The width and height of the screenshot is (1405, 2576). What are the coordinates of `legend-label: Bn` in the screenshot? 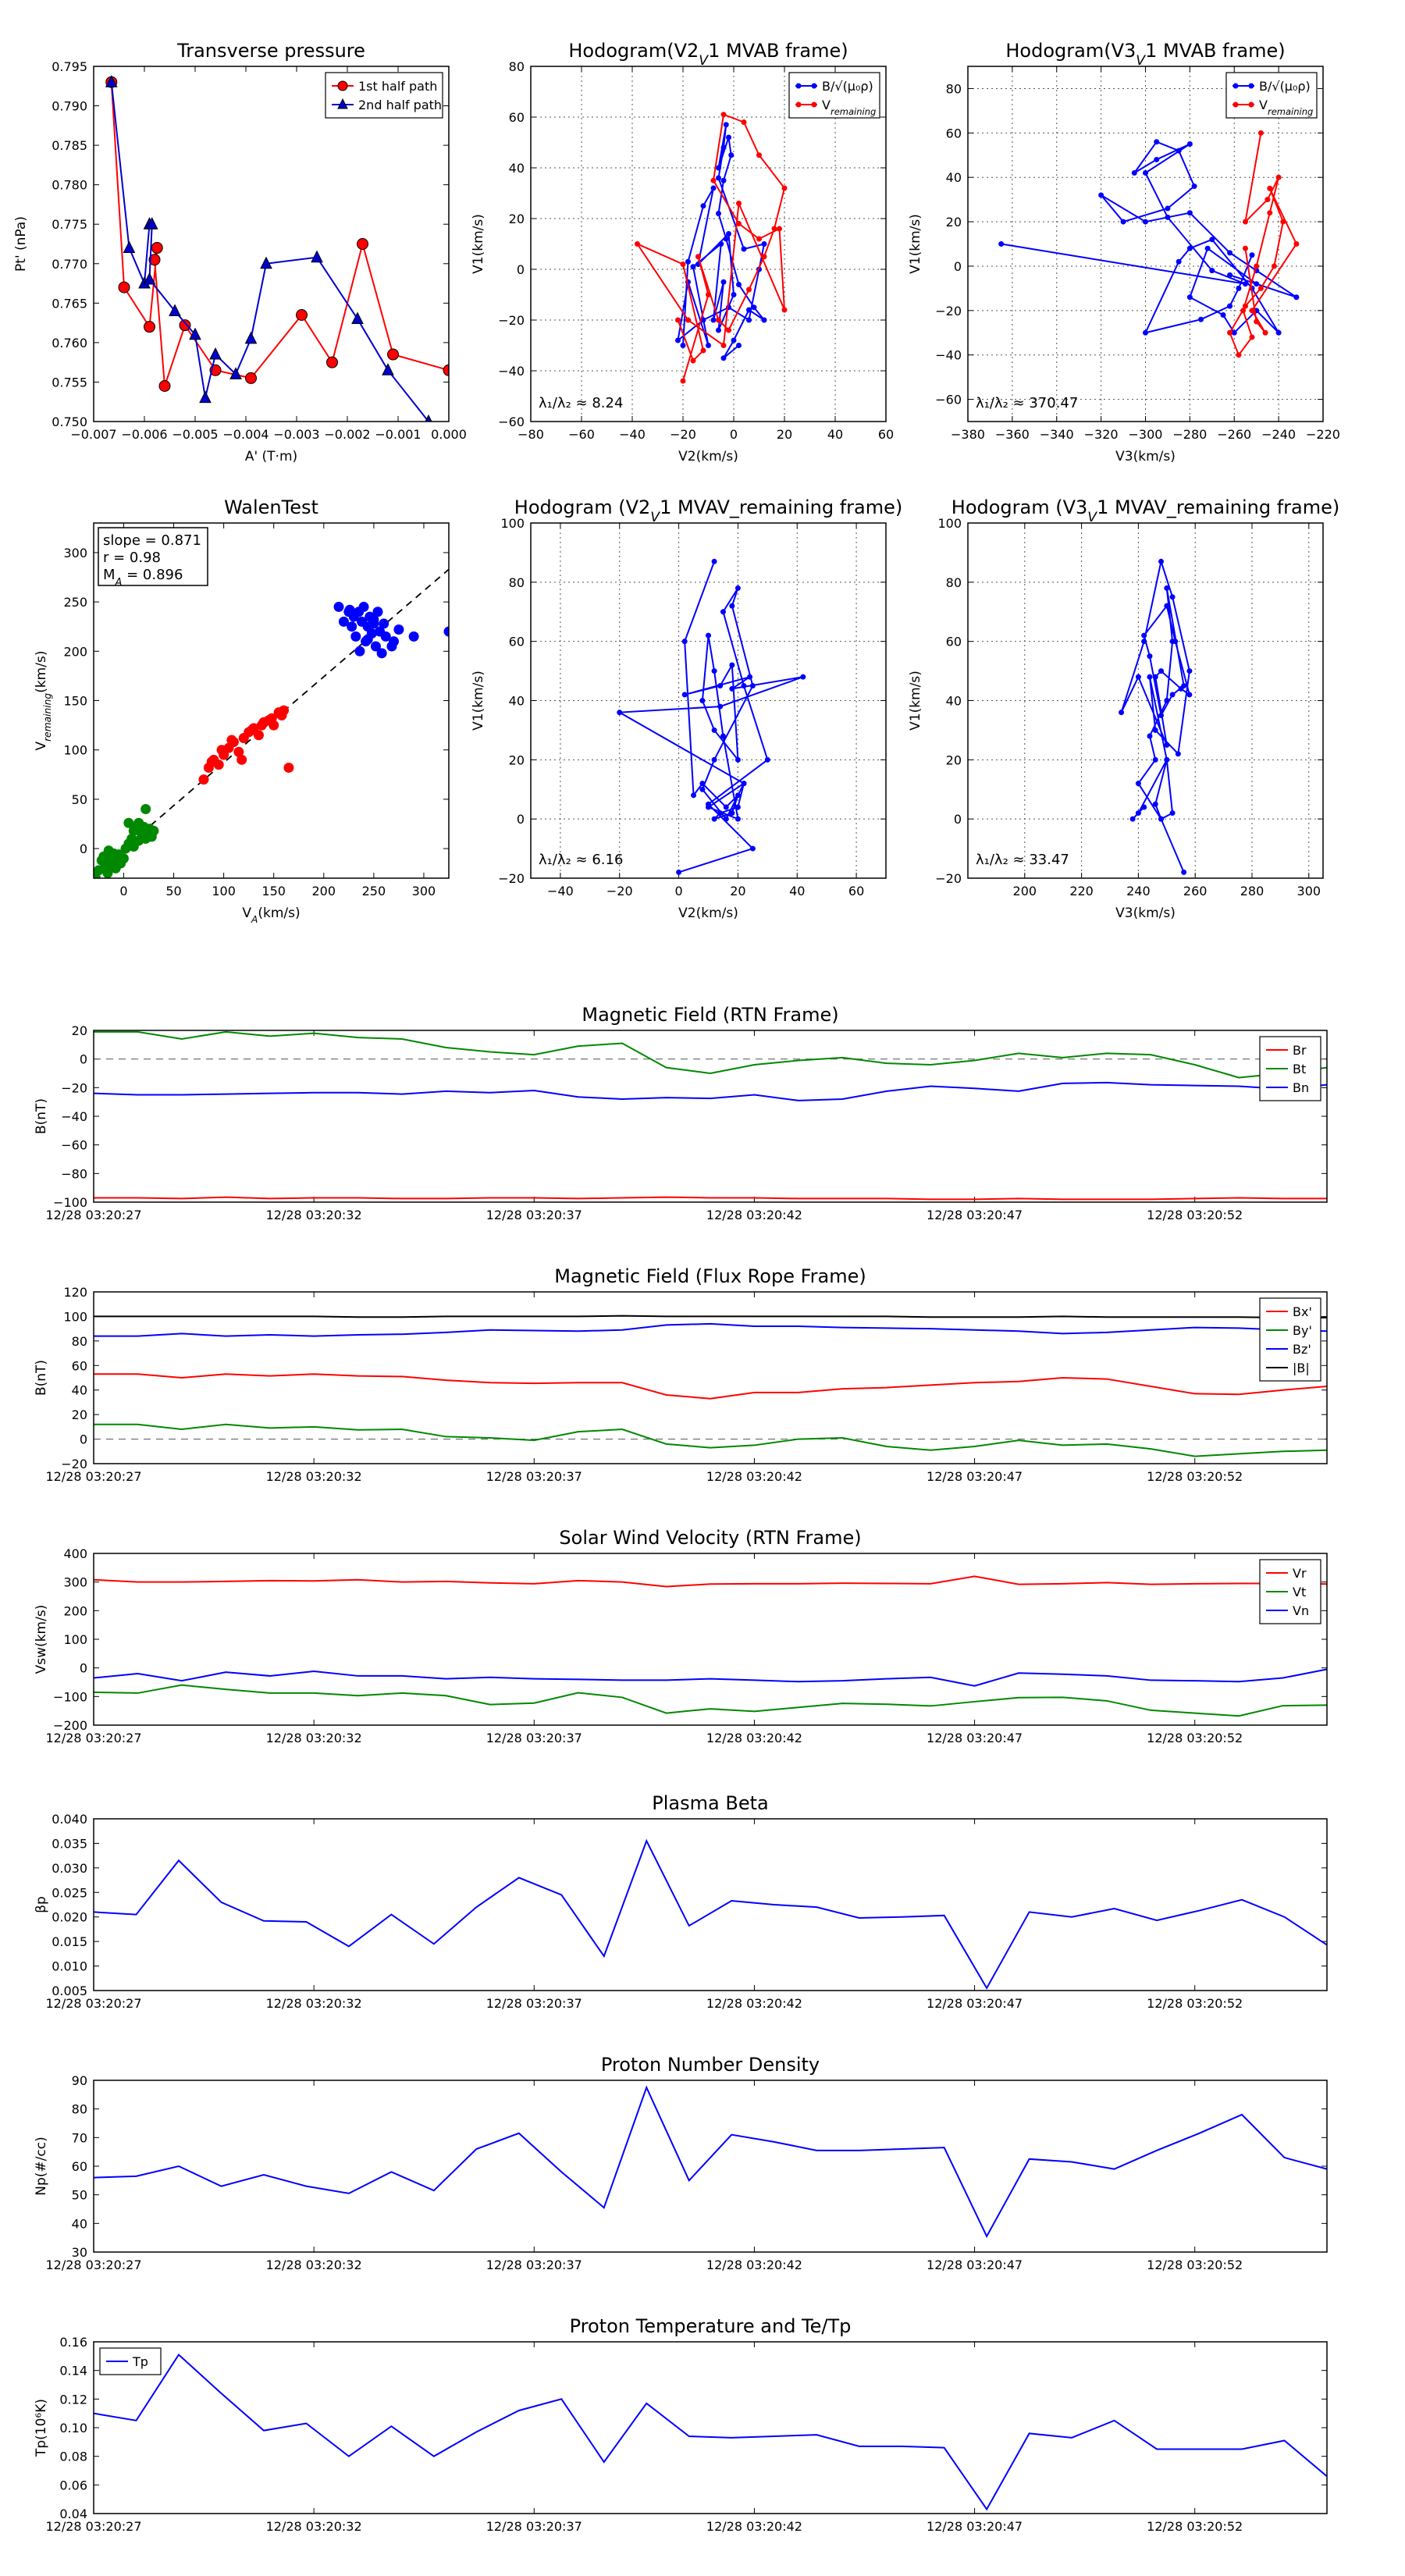 It's located at (1301, 1087).